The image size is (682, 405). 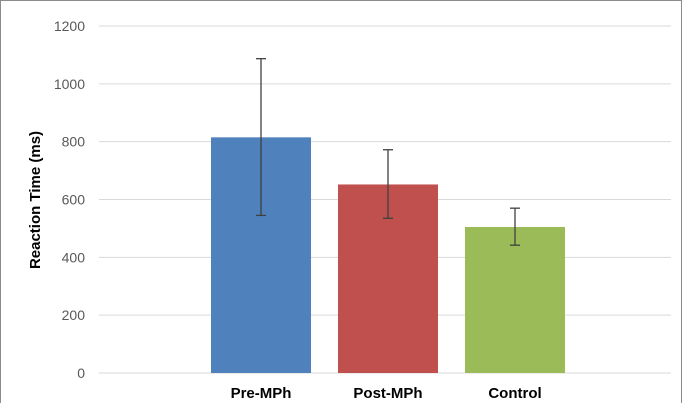 I want to click on y-tick-label-1000: 1000, so click(x=69, y=84).